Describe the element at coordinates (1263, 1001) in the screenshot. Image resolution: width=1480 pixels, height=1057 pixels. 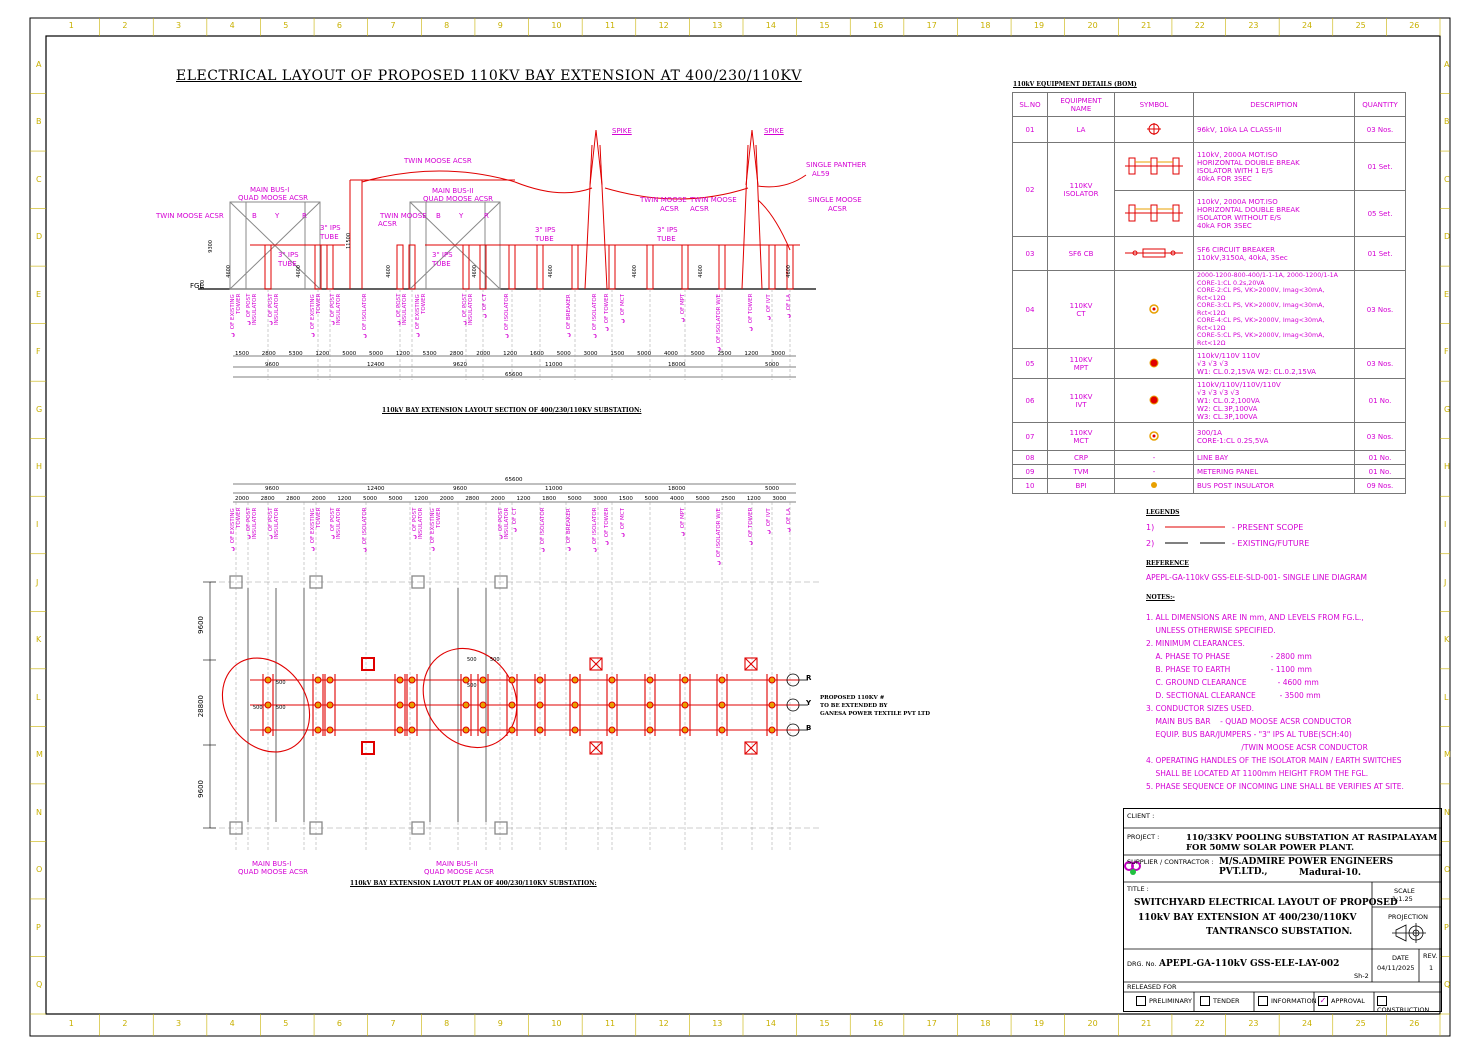
I see `checkbox-information` at that location.